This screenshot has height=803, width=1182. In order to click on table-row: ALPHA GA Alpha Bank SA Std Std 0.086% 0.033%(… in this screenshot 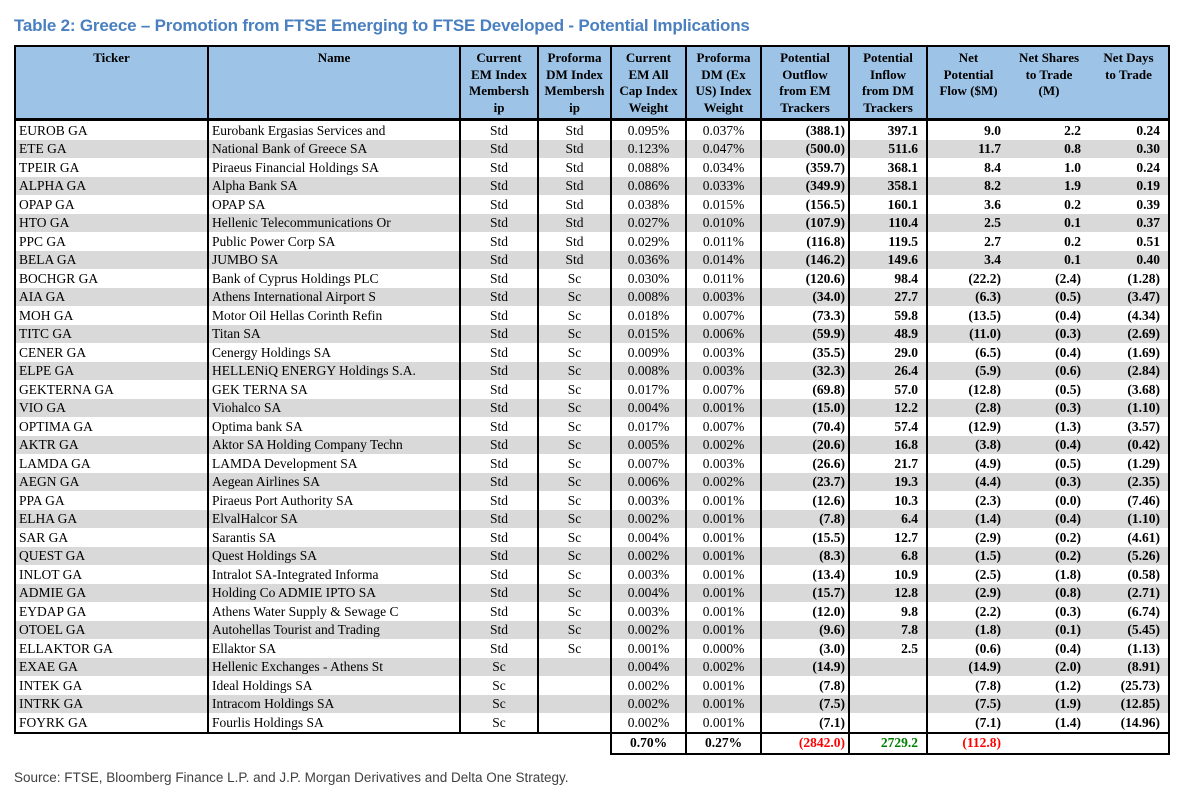, I will do `click(592, 185)`.